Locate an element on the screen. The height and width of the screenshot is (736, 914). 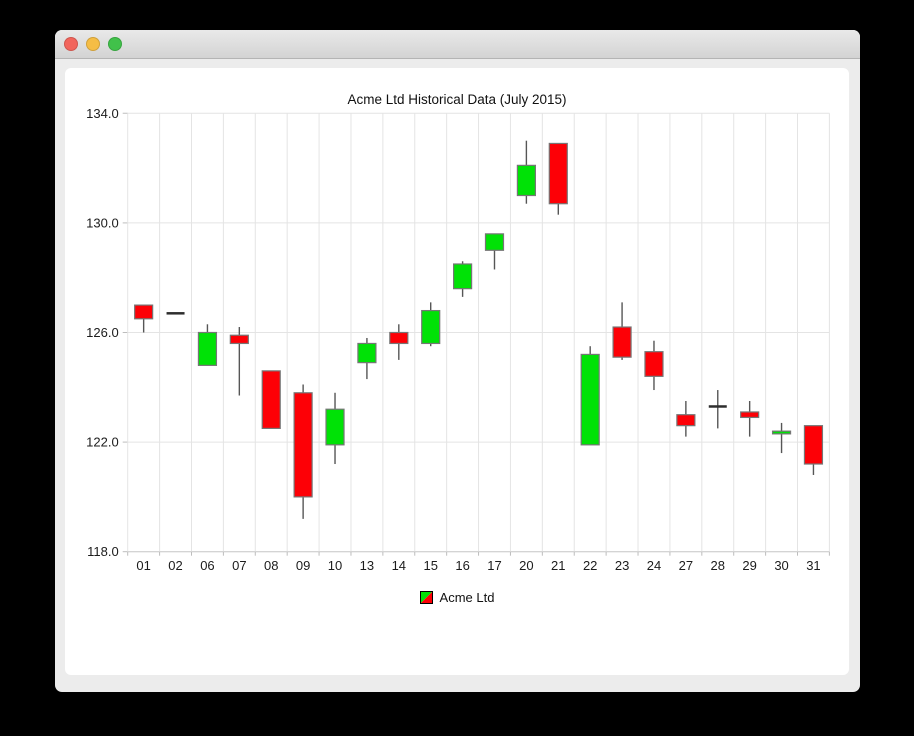
chart-title: Acme Ltd Historical Data (July 2015) is located at coordinates (457, 99).